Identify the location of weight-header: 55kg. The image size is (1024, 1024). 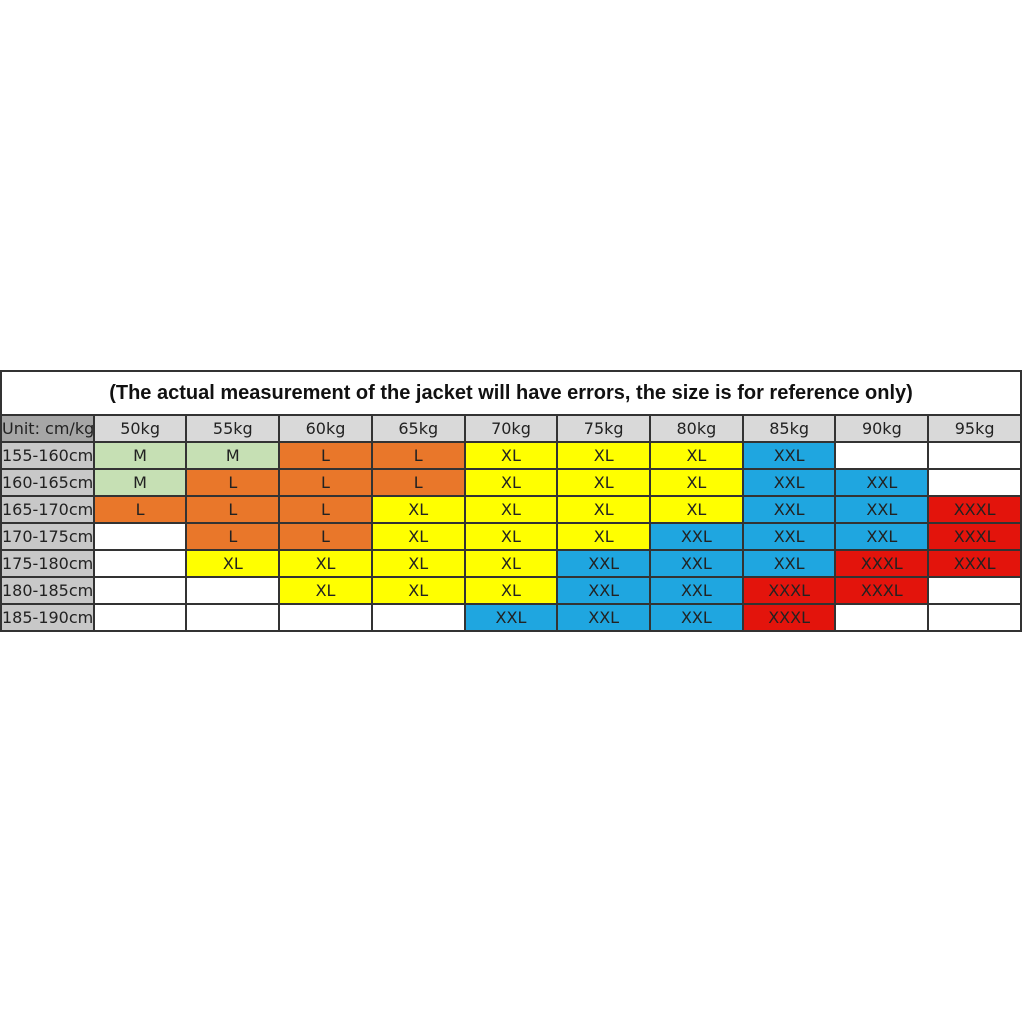
(233, 428).